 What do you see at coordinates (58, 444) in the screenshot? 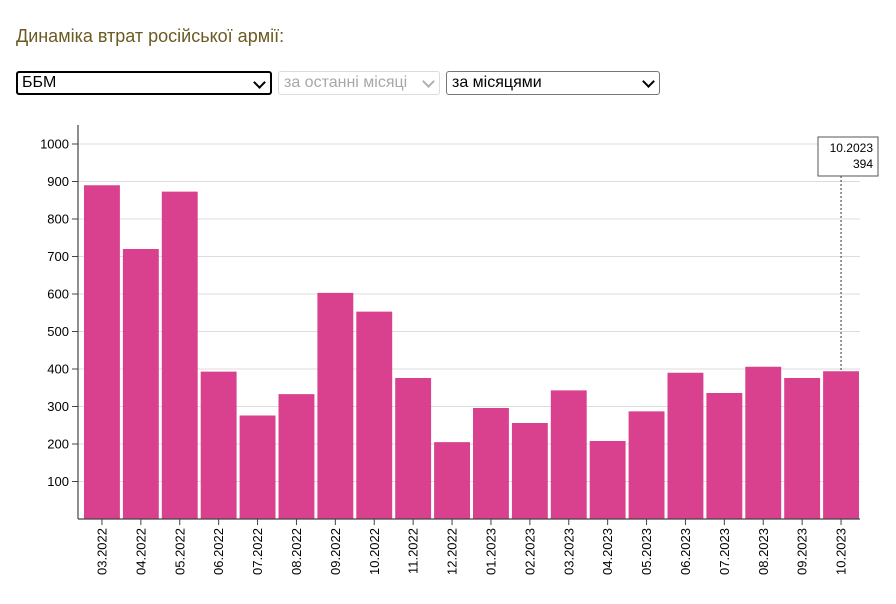
I see `y-tick-label: 200` at bounding box center [58, 444].